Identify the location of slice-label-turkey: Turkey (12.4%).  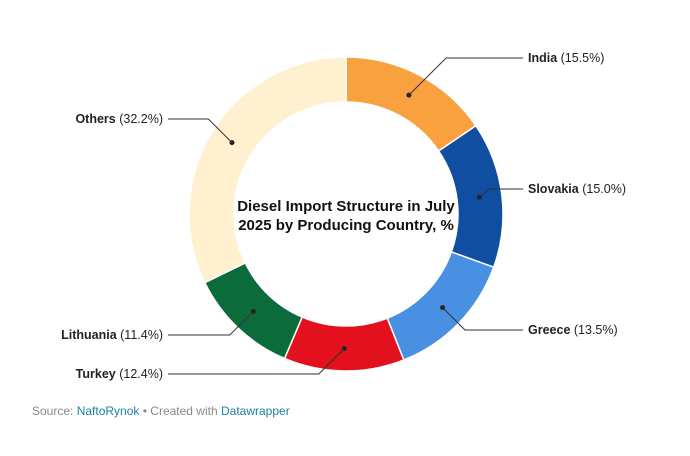
(119, 374).